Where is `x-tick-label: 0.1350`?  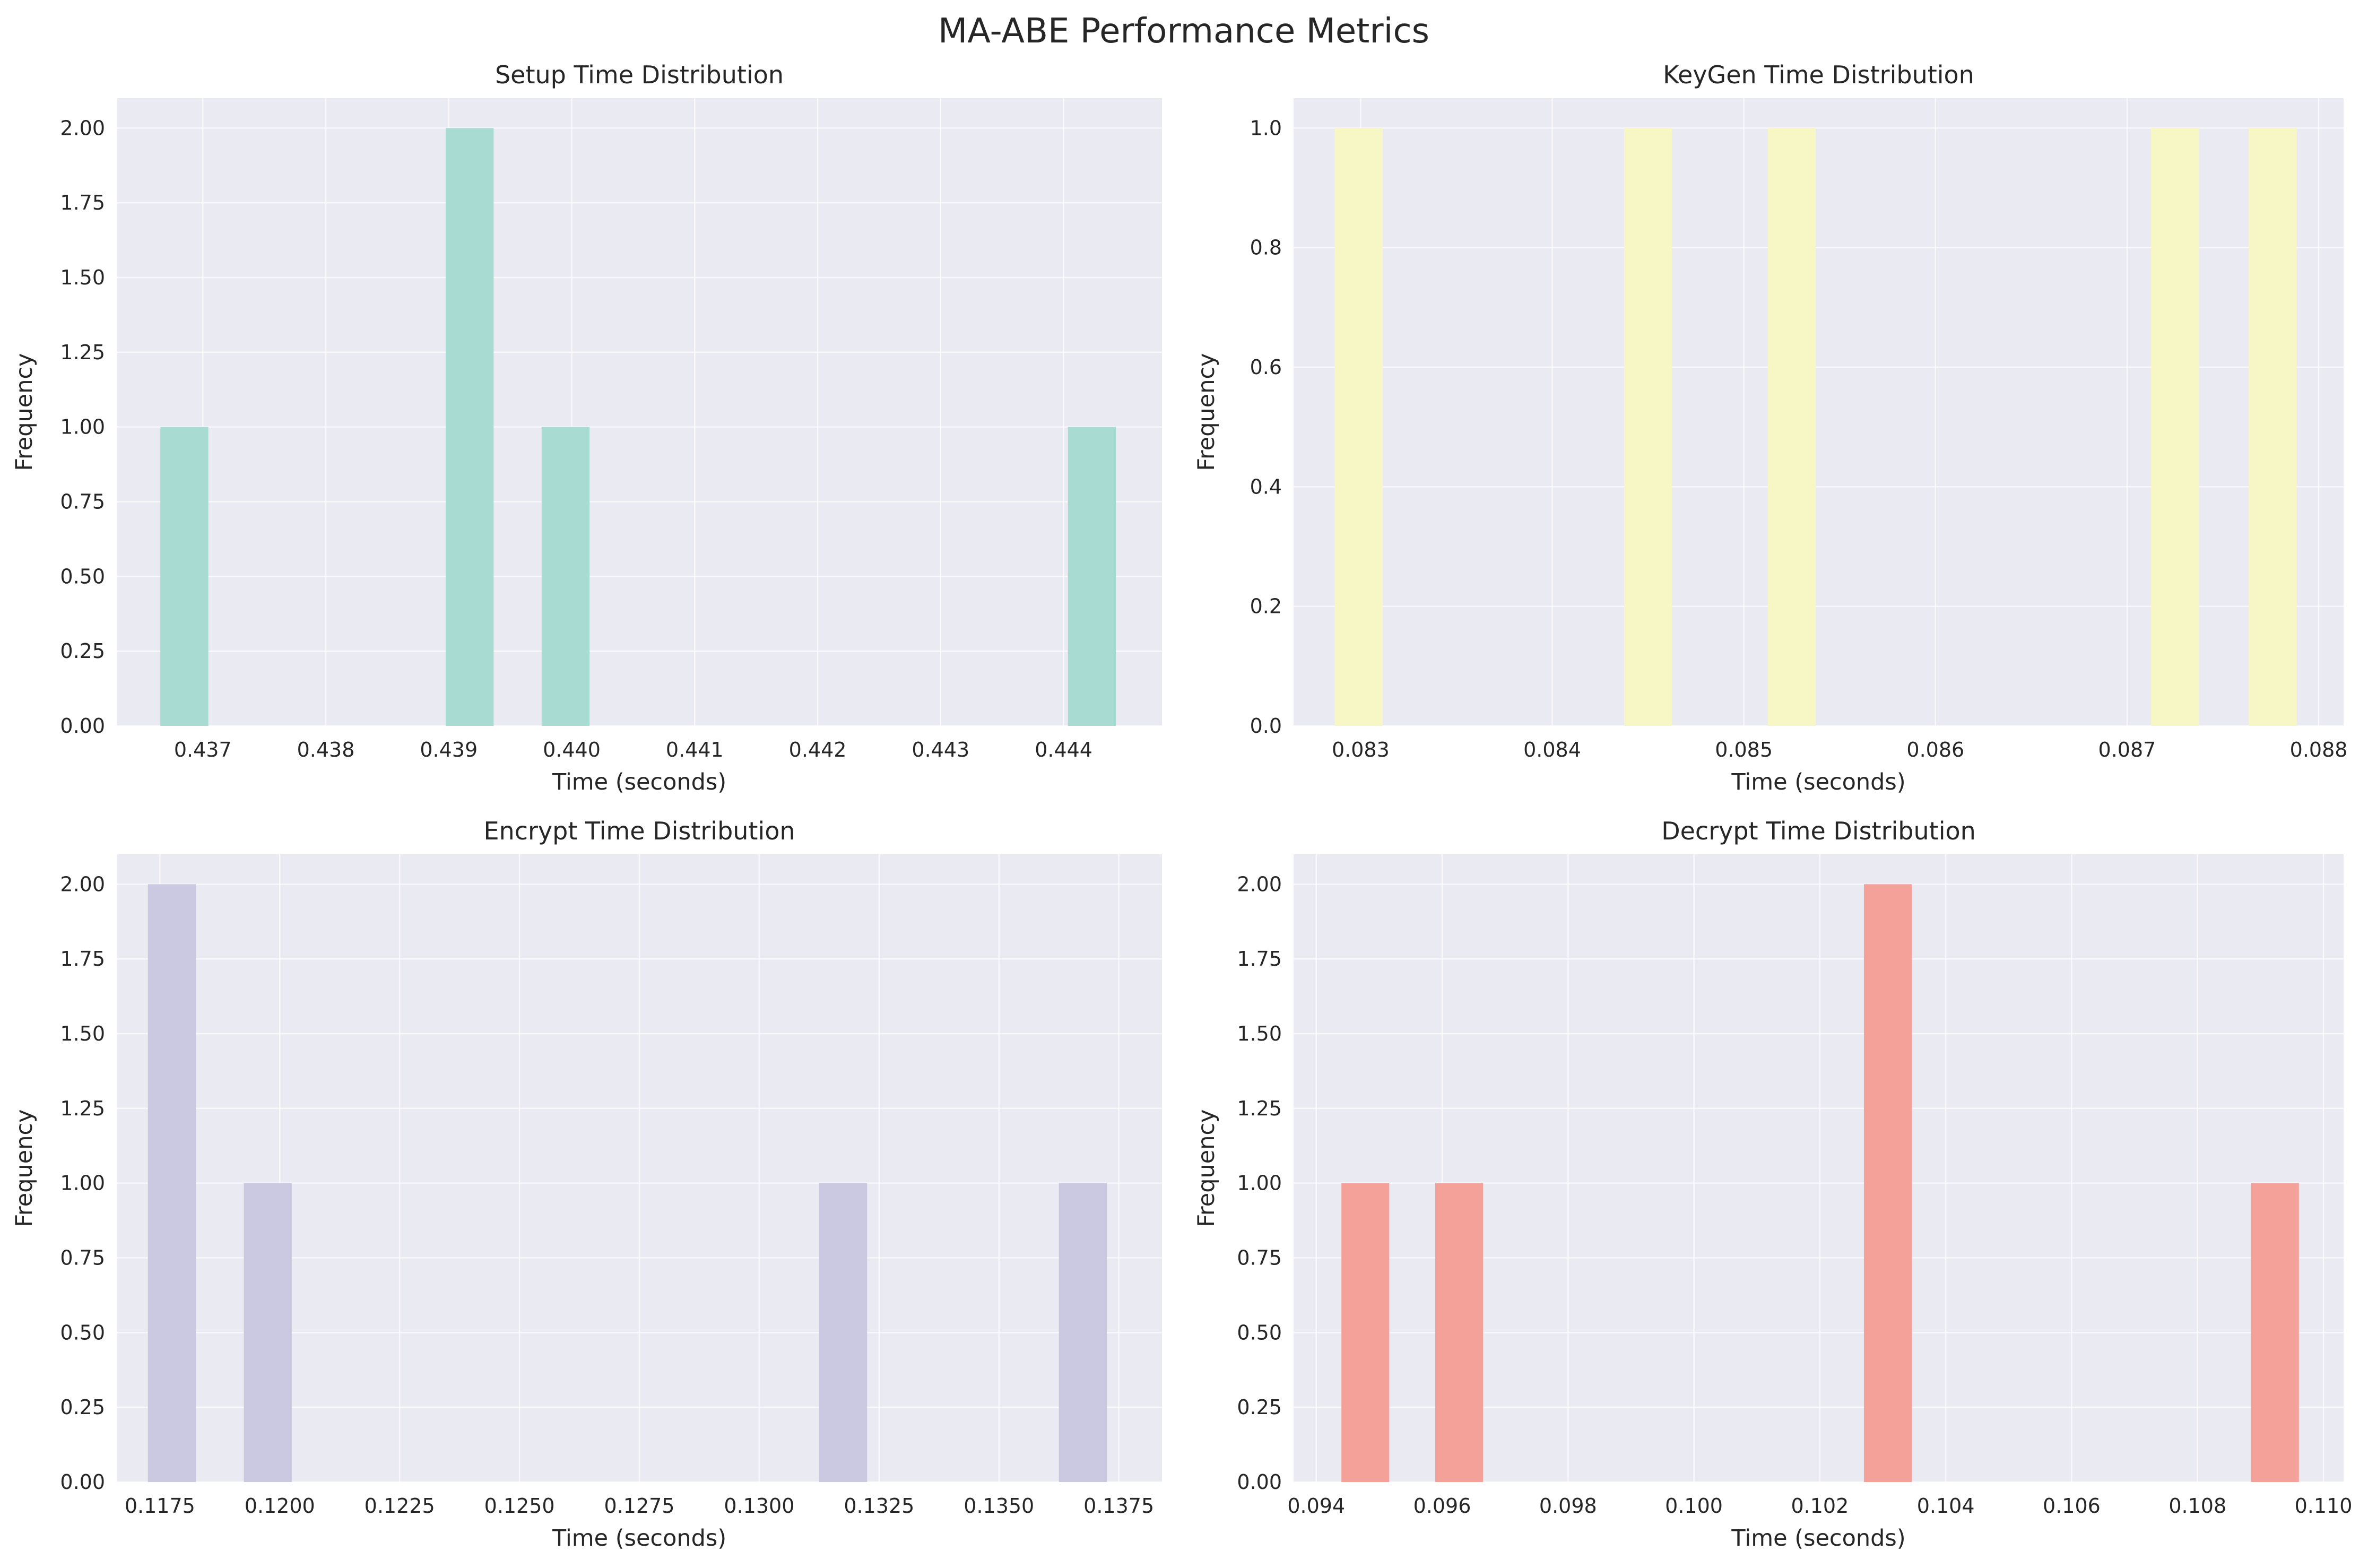 x-tick-label: 0.1350 is located at coordinates (999, 1506).